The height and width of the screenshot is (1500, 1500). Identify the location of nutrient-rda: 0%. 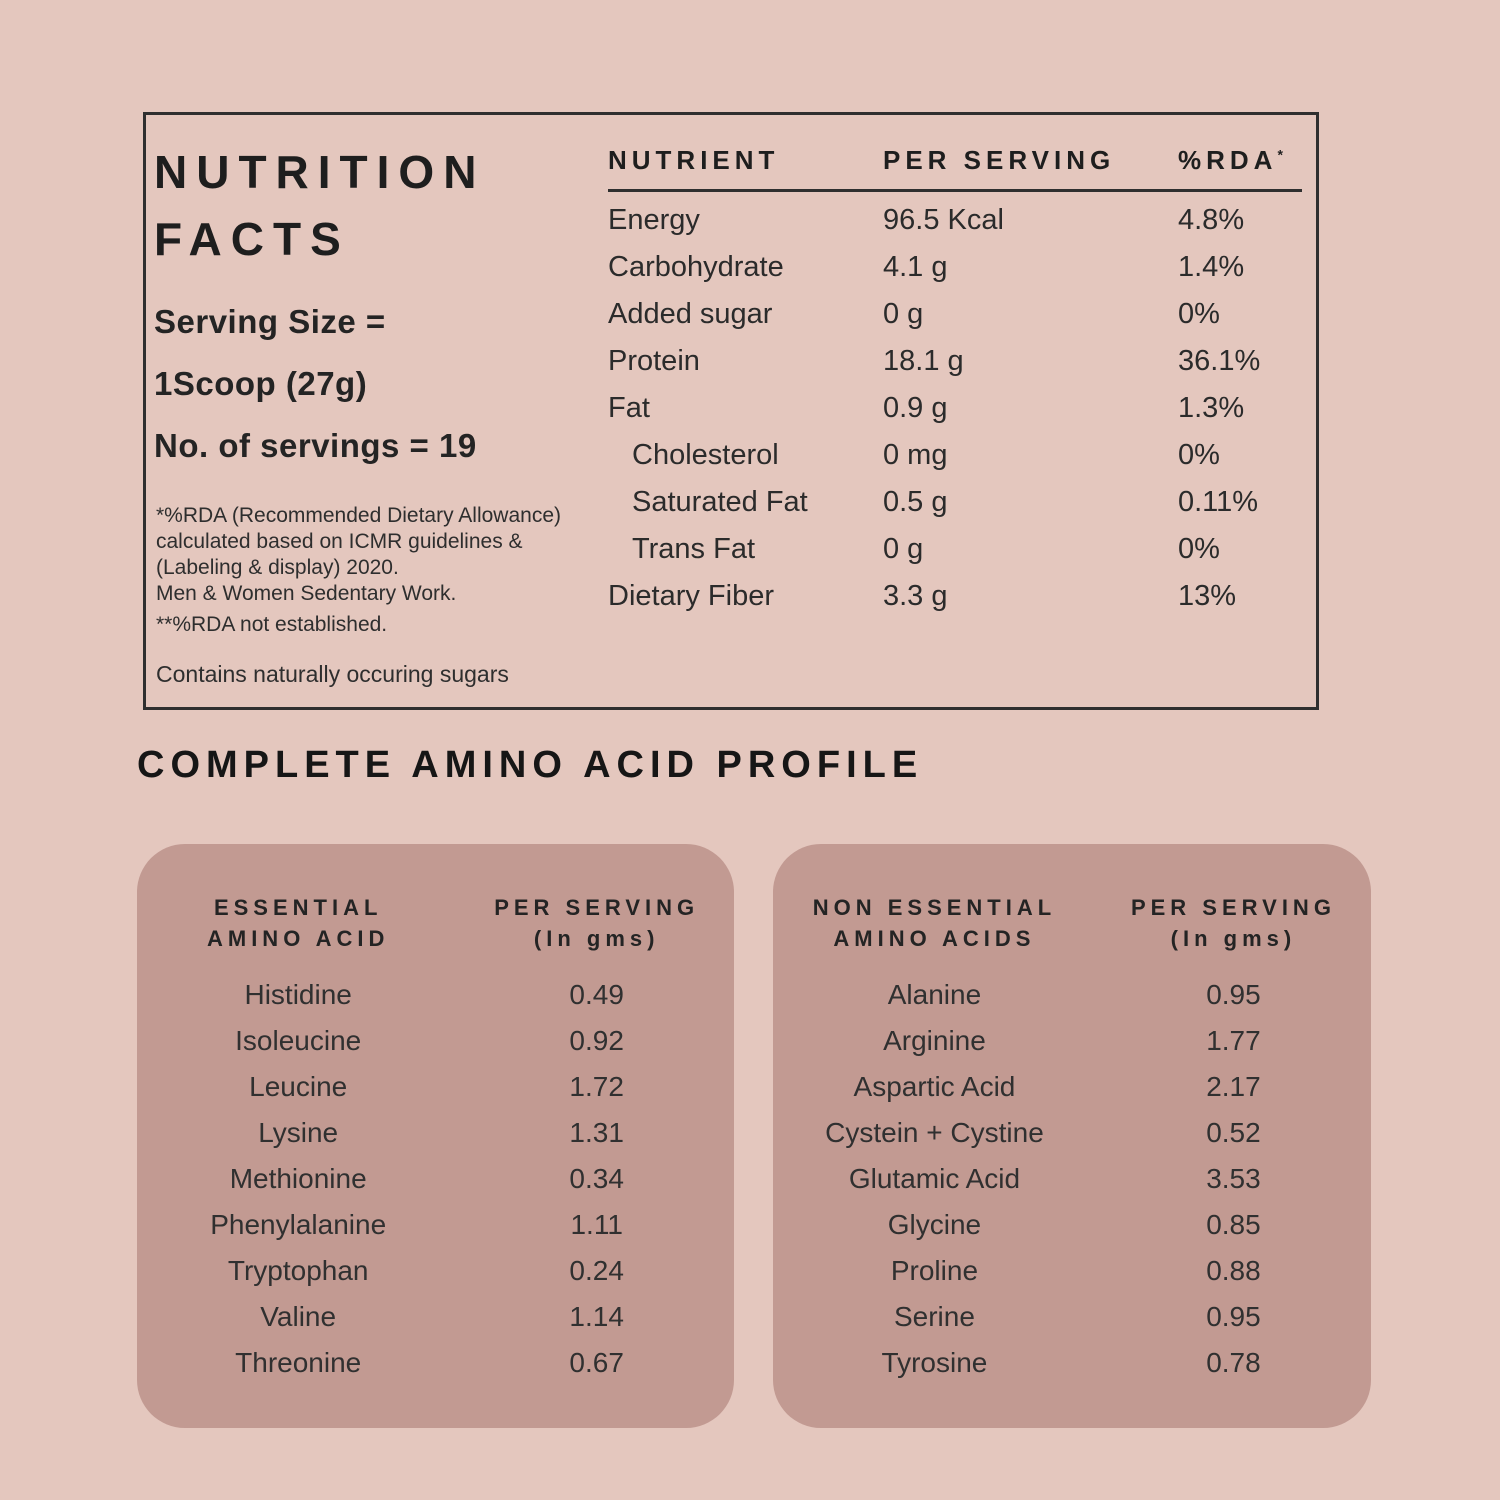
(1199, 455).